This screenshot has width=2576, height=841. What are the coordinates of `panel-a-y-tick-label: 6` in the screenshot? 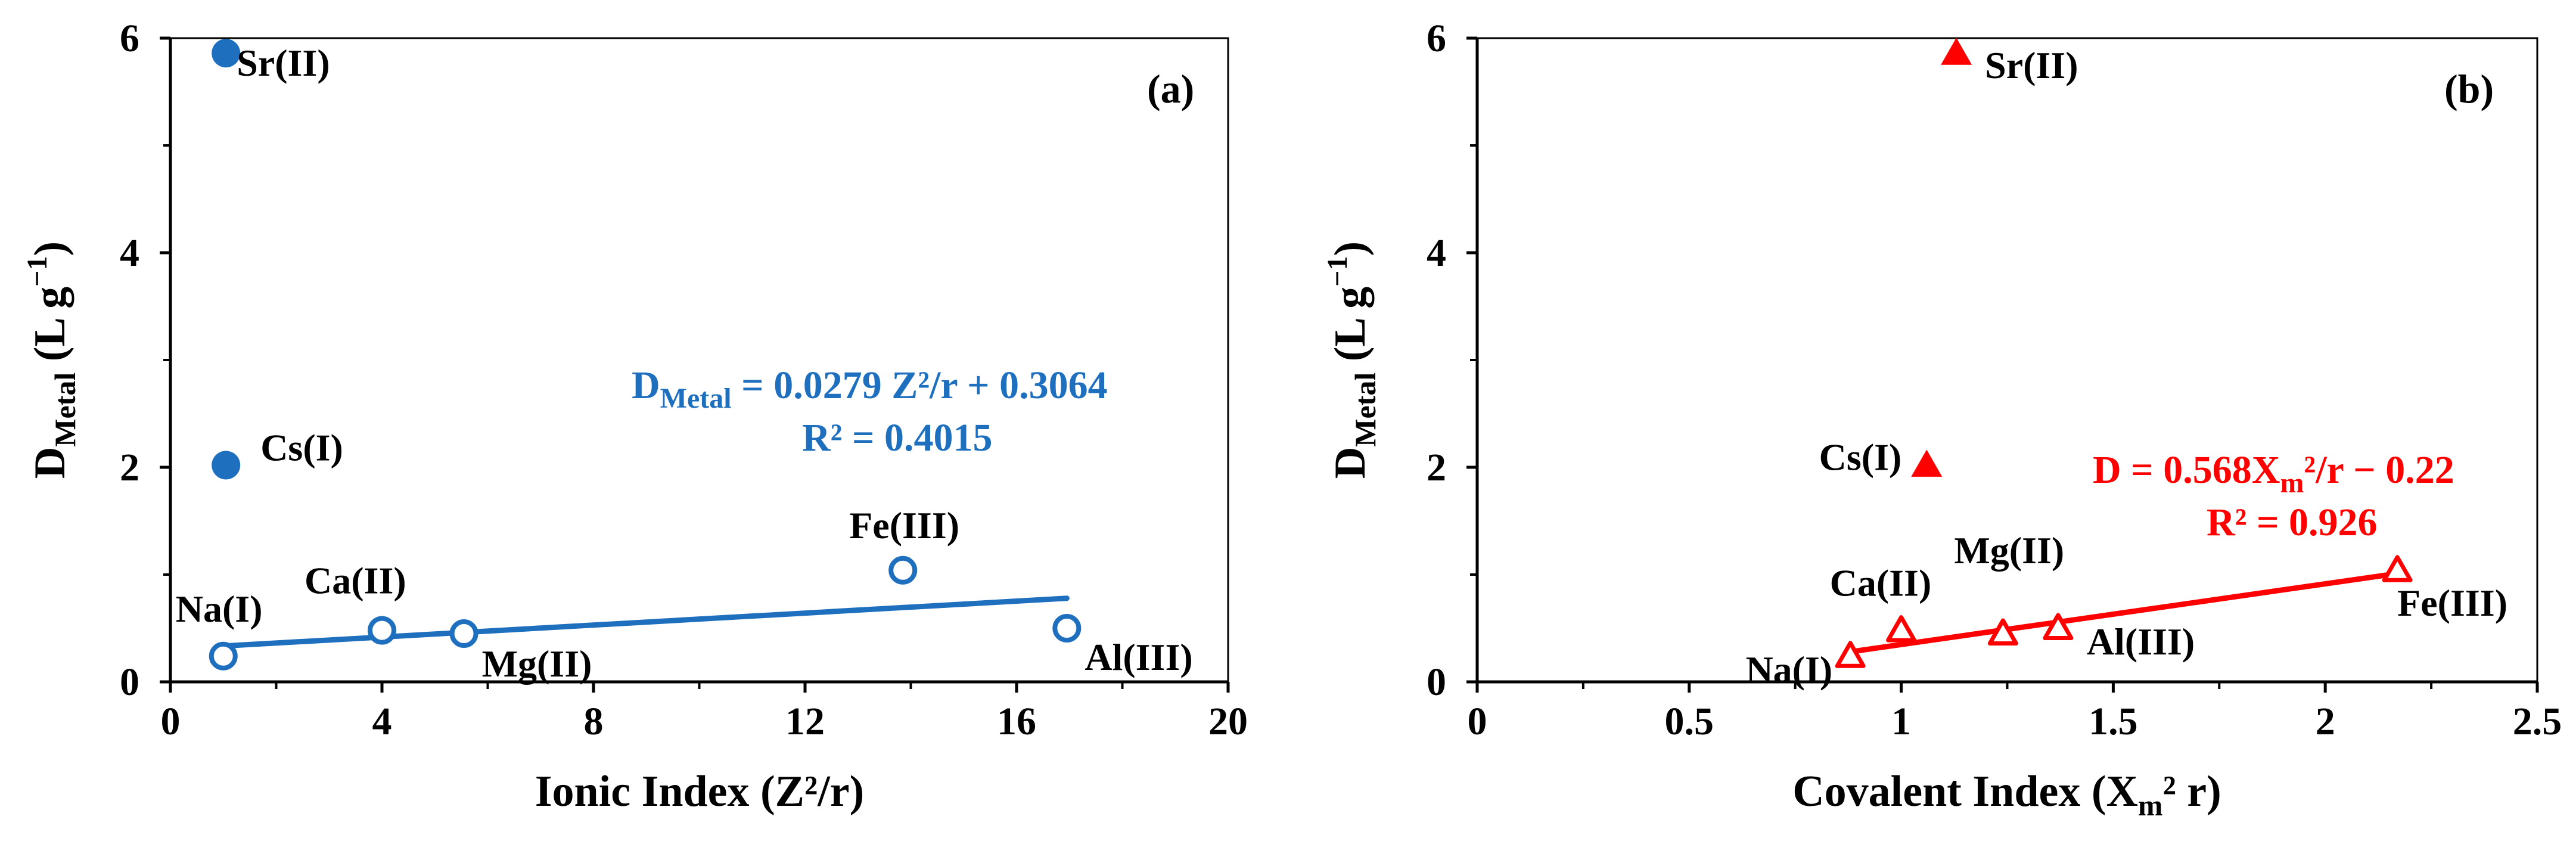 It's located at (129, 38).